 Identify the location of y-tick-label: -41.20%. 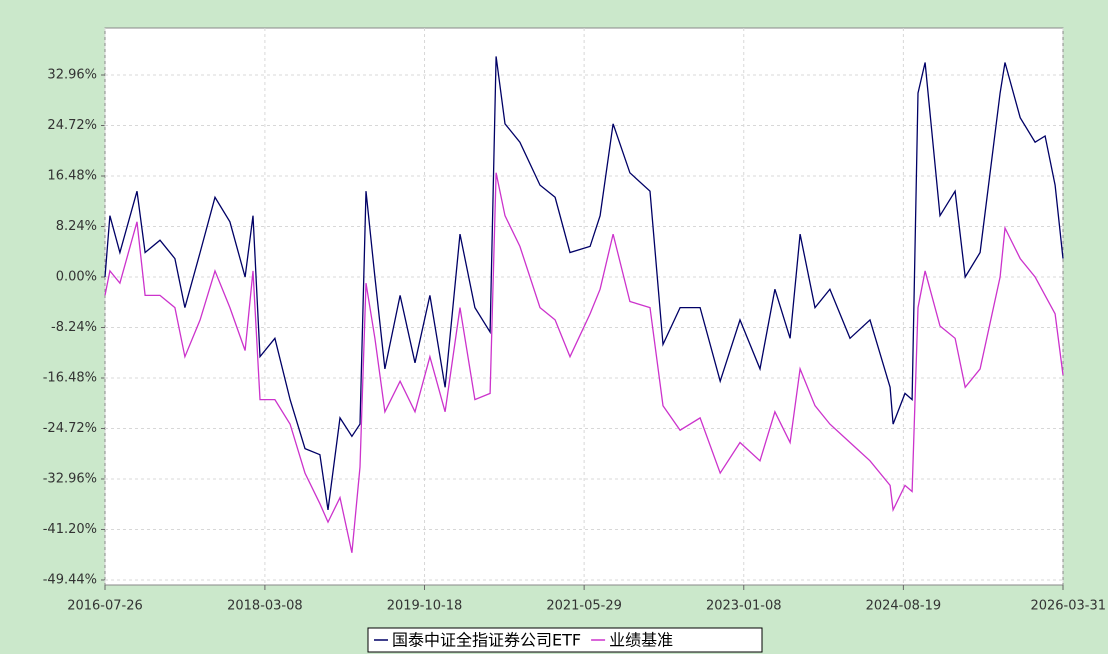
(70, 529).